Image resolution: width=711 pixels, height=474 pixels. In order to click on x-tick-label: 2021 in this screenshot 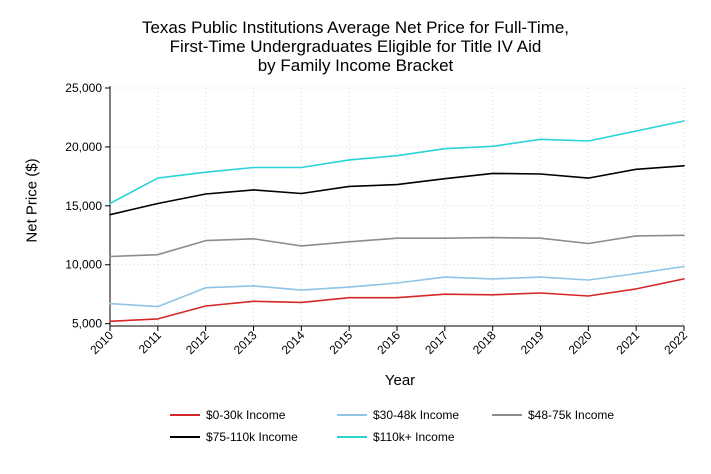, I will do `click(628, 342)`.